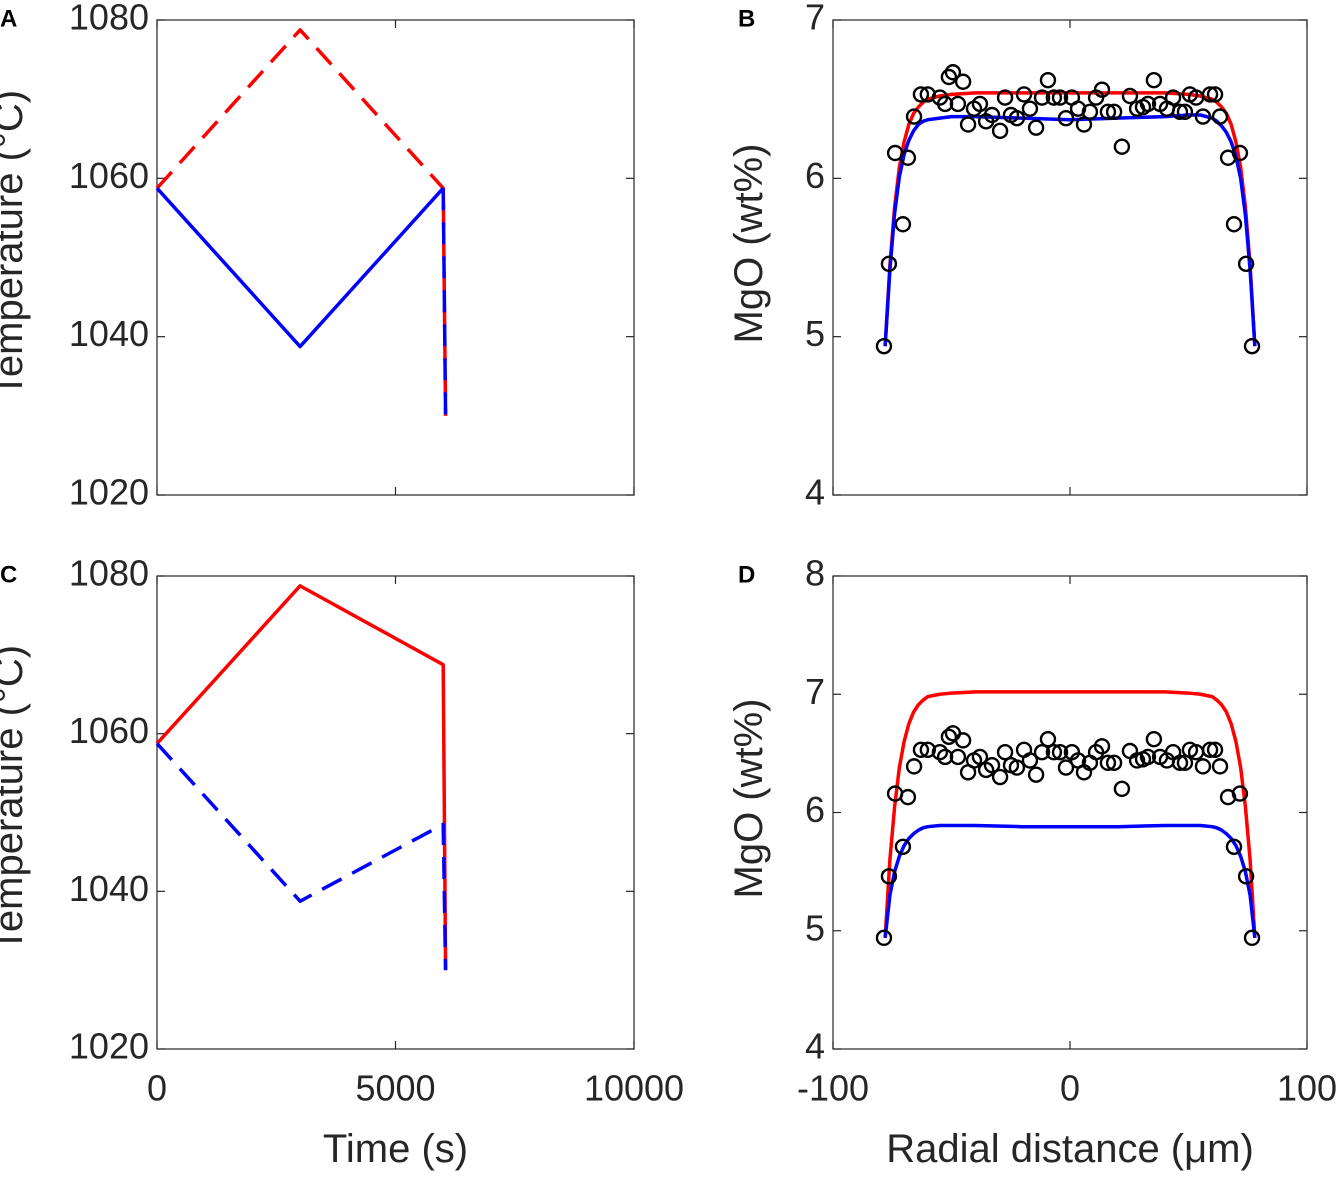 The image size is (1344, 1178). I want to click on y-tick-label: 8, so click(815, 573).